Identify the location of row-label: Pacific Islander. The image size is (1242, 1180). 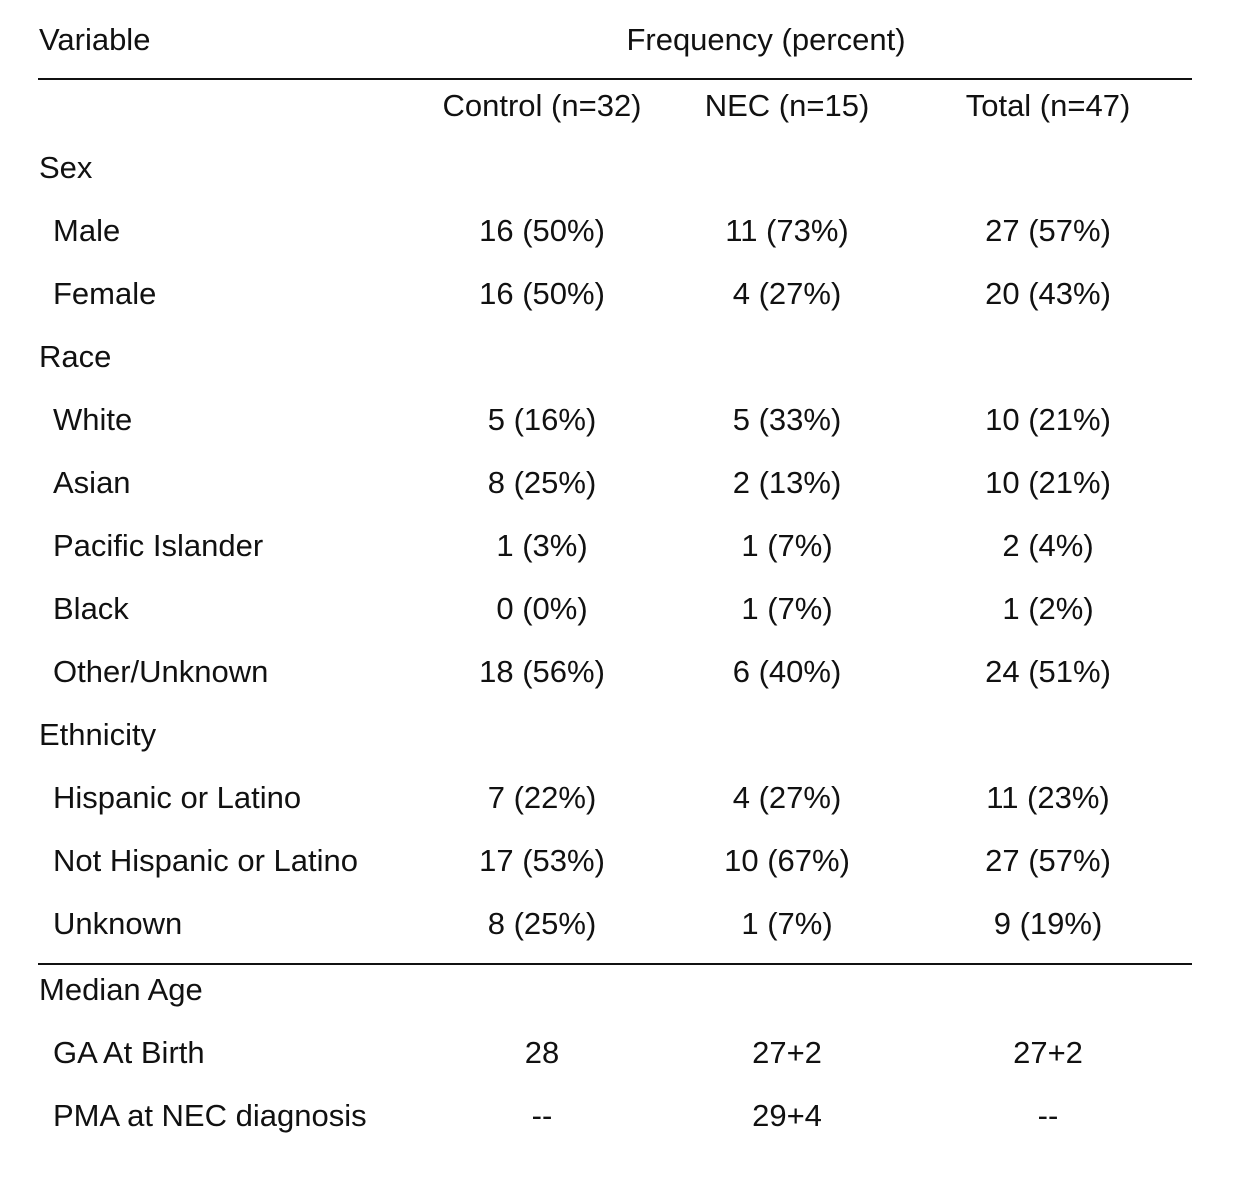
(158, 545).